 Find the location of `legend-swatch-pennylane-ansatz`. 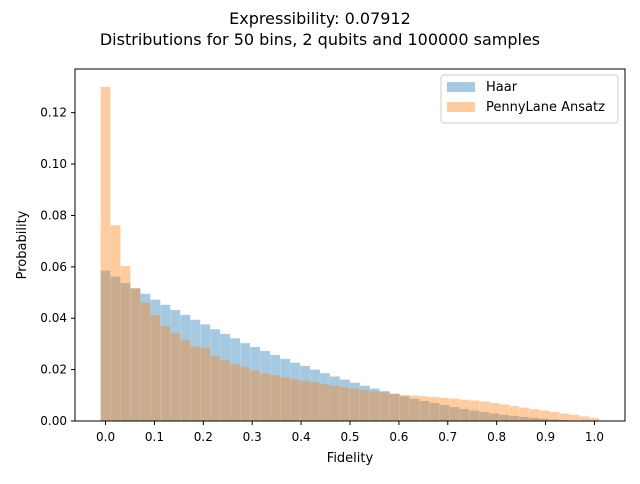

legend-swatch-pennylane-ansatz is located at coordinates (461, 107).